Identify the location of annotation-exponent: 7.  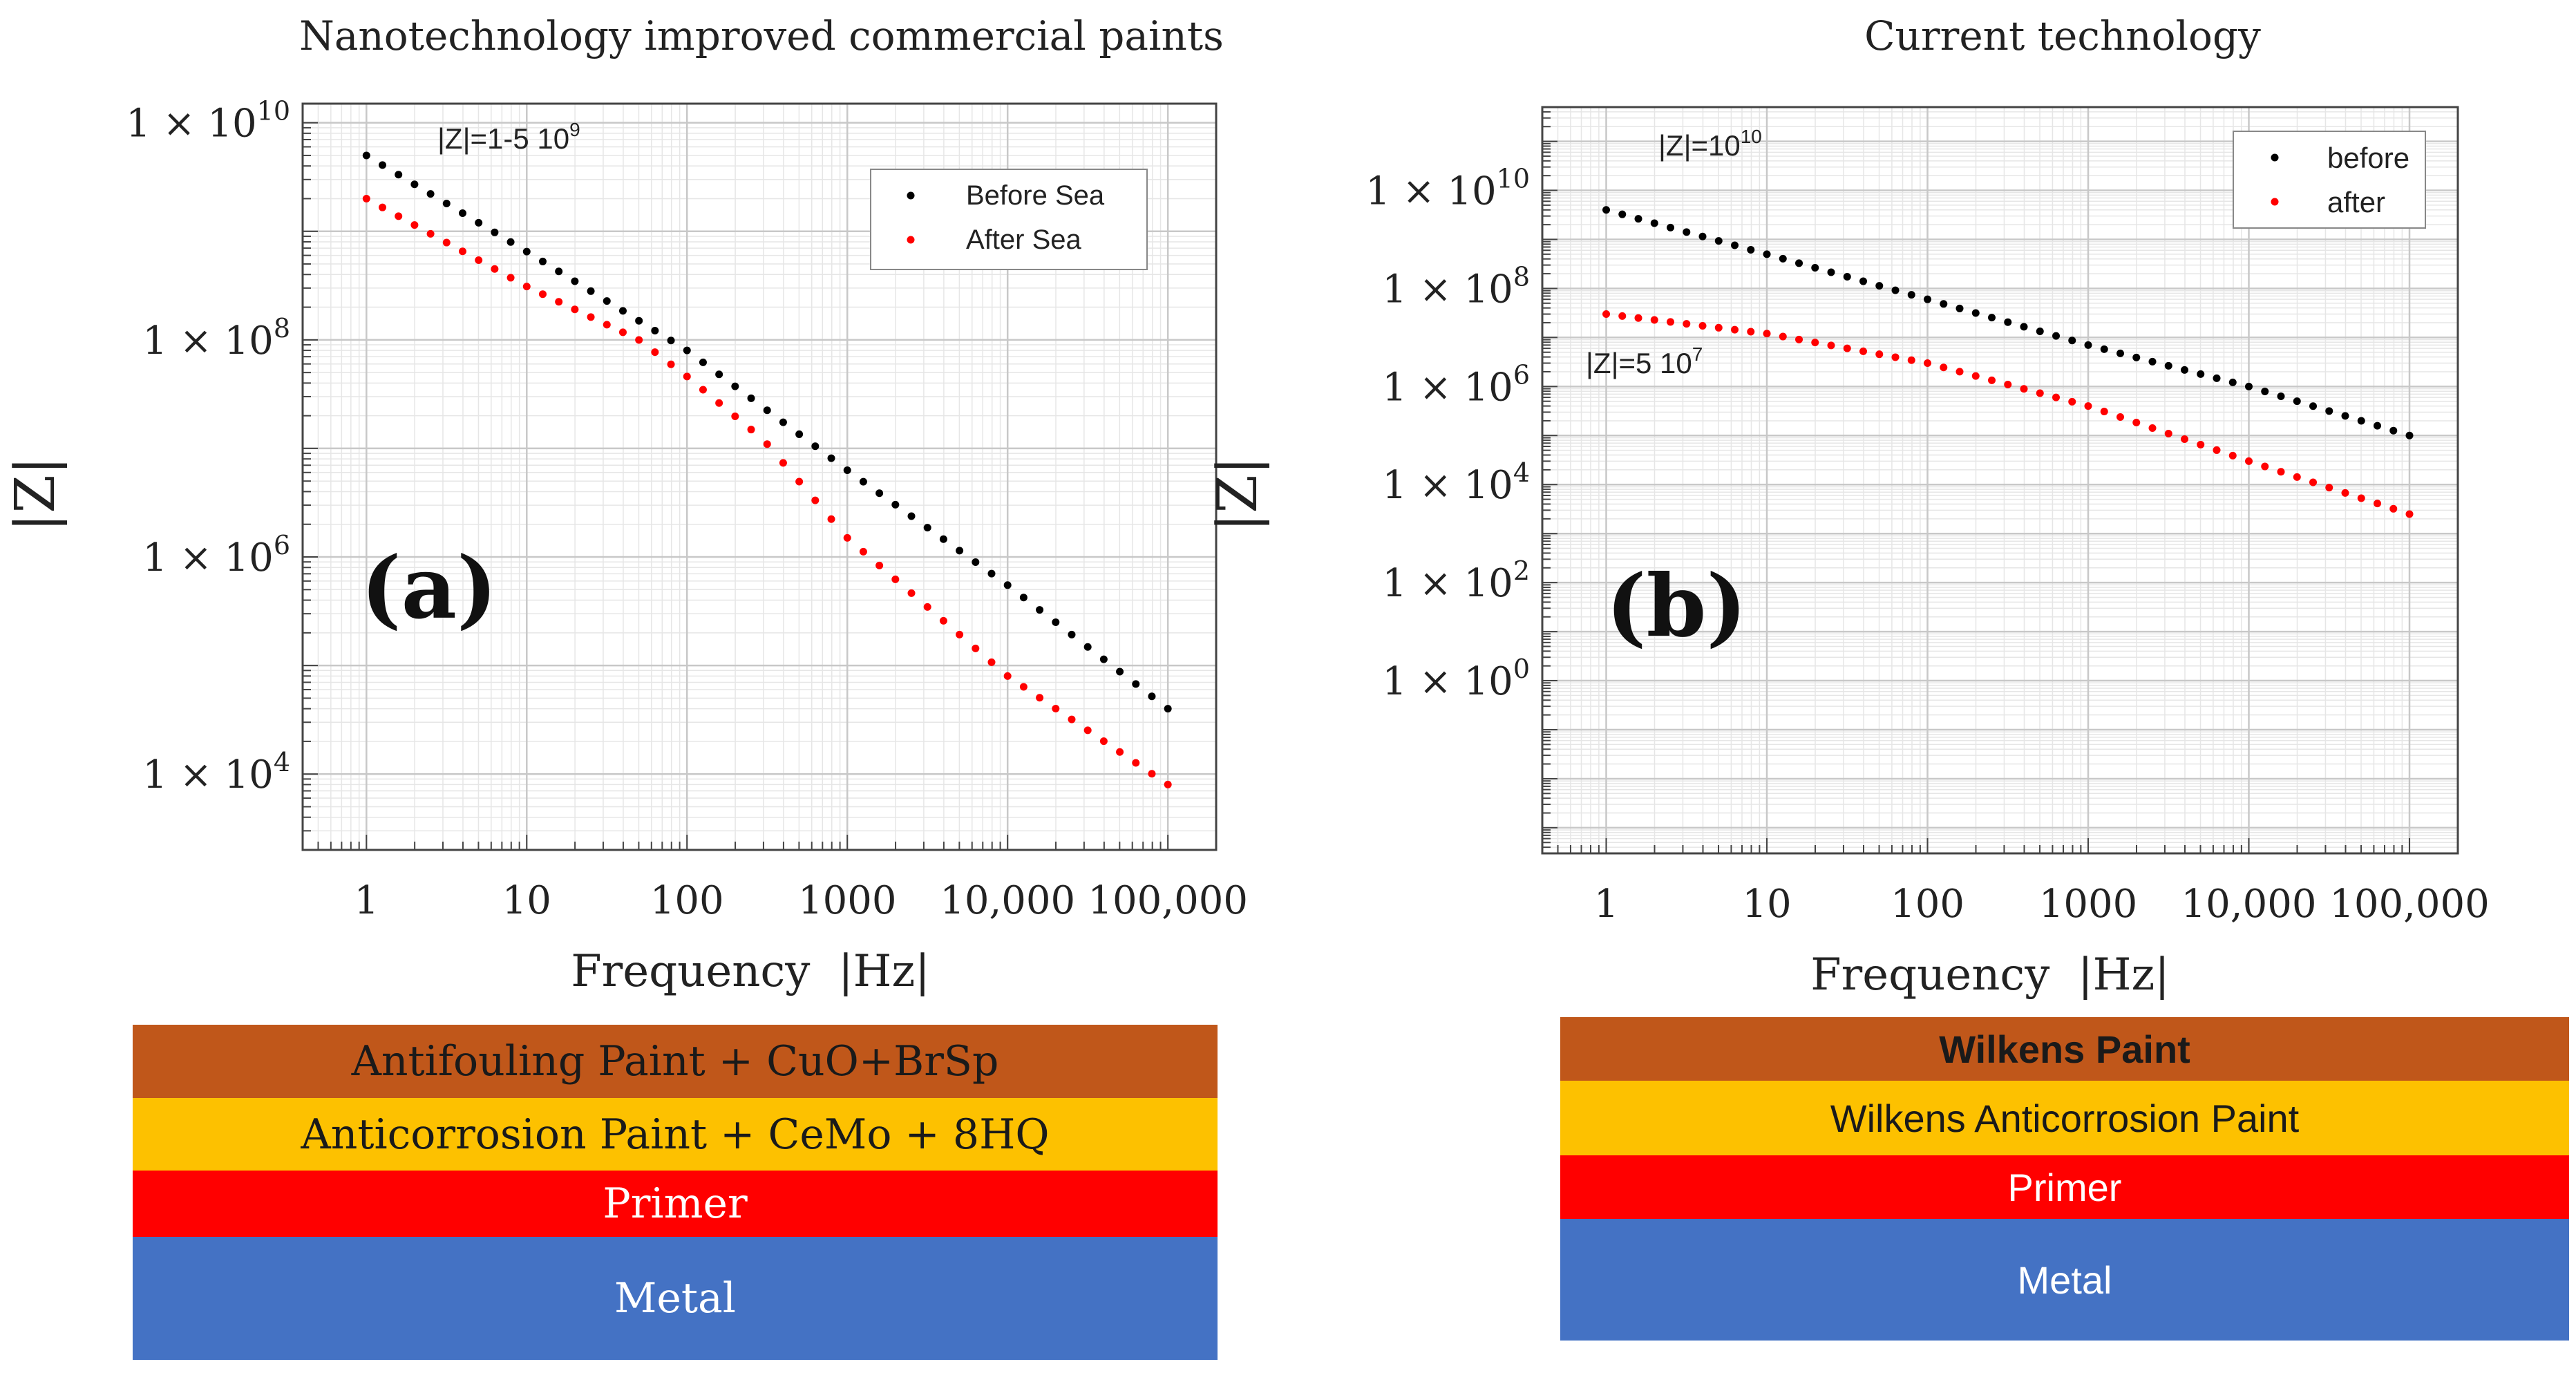
(1697, 354).